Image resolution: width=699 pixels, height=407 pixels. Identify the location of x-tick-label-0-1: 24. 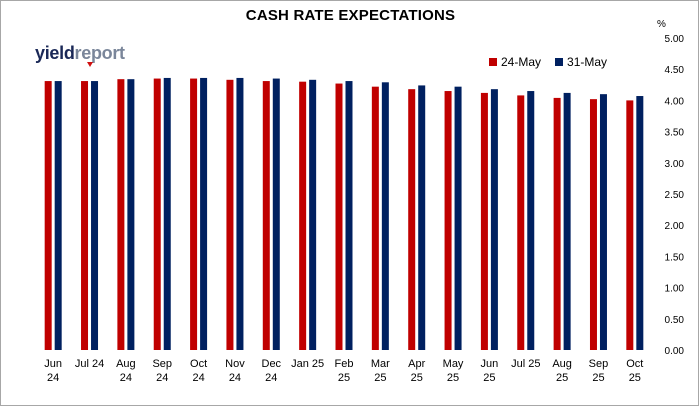
(53, 378).